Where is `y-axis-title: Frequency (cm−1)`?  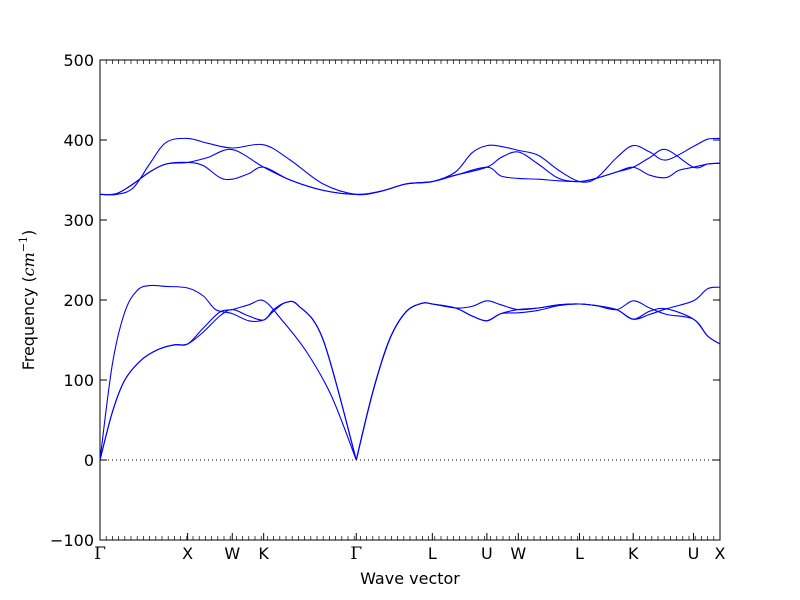 y-axis-title: Frequency (cm−1) is located at coordinates (27, 300).